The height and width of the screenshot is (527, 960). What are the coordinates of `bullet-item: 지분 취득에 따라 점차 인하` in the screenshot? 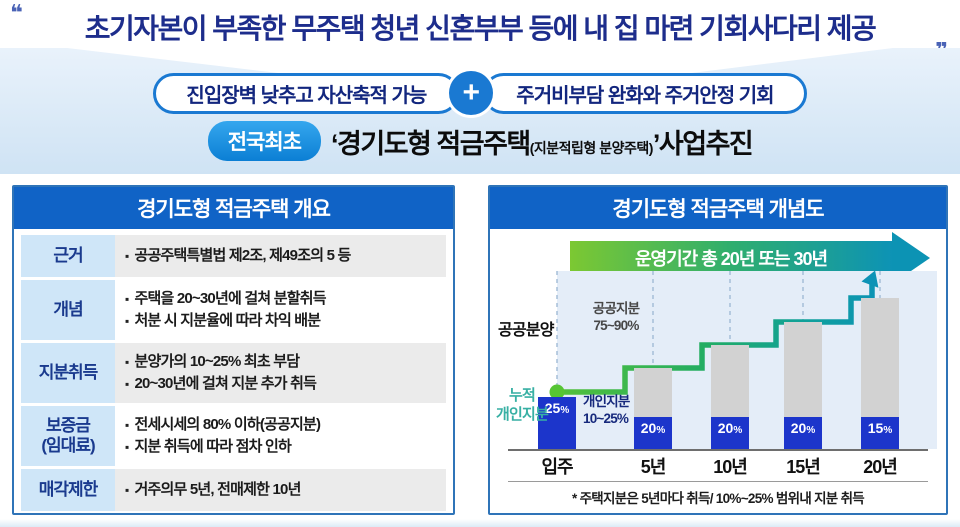 It's located at (280, 447).